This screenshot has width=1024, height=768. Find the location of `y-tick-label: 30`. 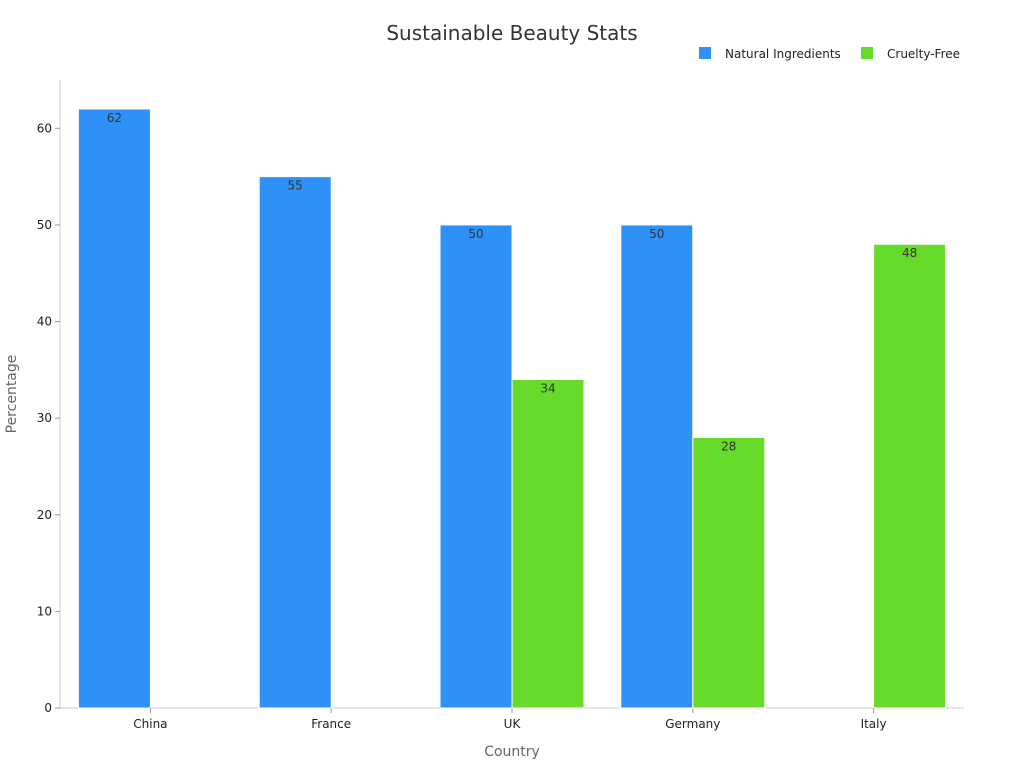

y-tick-label: 30 is located at coordinates (44, 418).